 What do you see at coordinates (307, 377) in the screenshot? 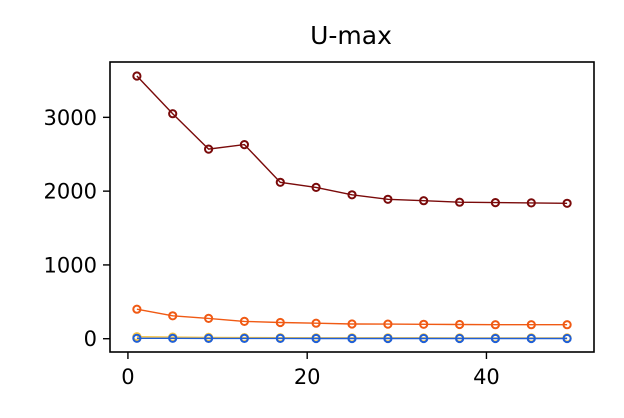
I see `x-tick-label-1: 20` at bounding box center [307, 377].